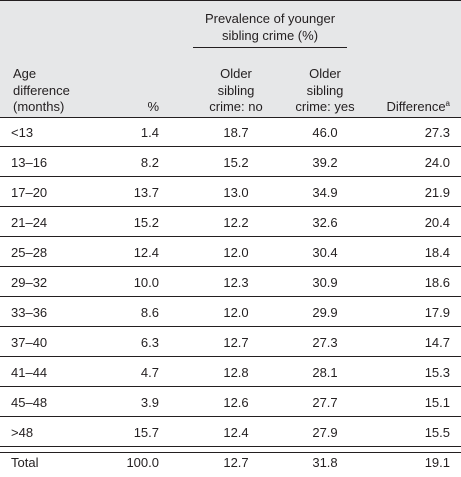  I want to click on cell-no: 13.0, so click(236, 192).